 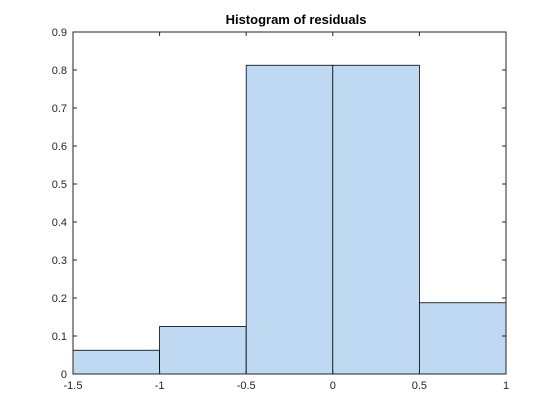 What do you see at coordinates (59, 71) in the screenshot?
I see `y-tick-label: 0.8` at bounding box center [59, 71].